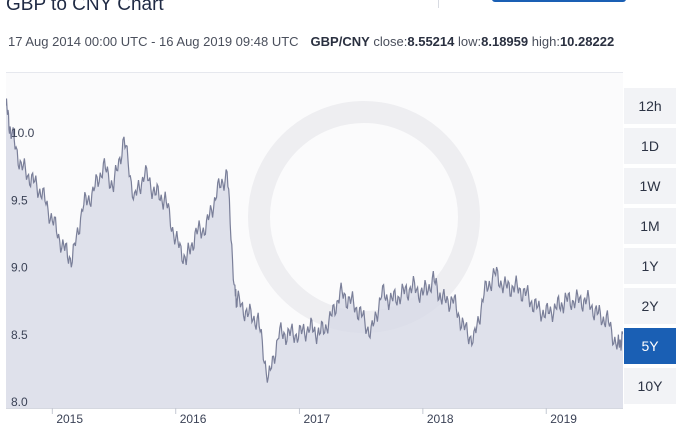  I want to click on y-tick-label: 10.0, so click(23, 133).